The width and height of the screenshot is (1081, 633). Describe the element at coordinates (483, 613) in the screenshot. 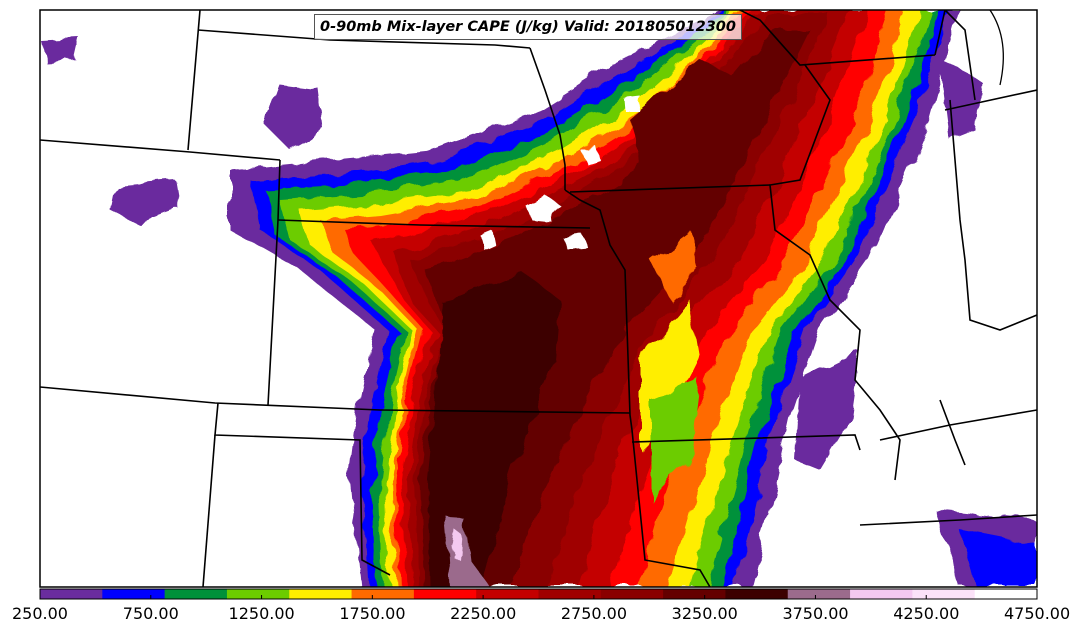

I see `colorbar-tick-label: 2250.00` at that location.